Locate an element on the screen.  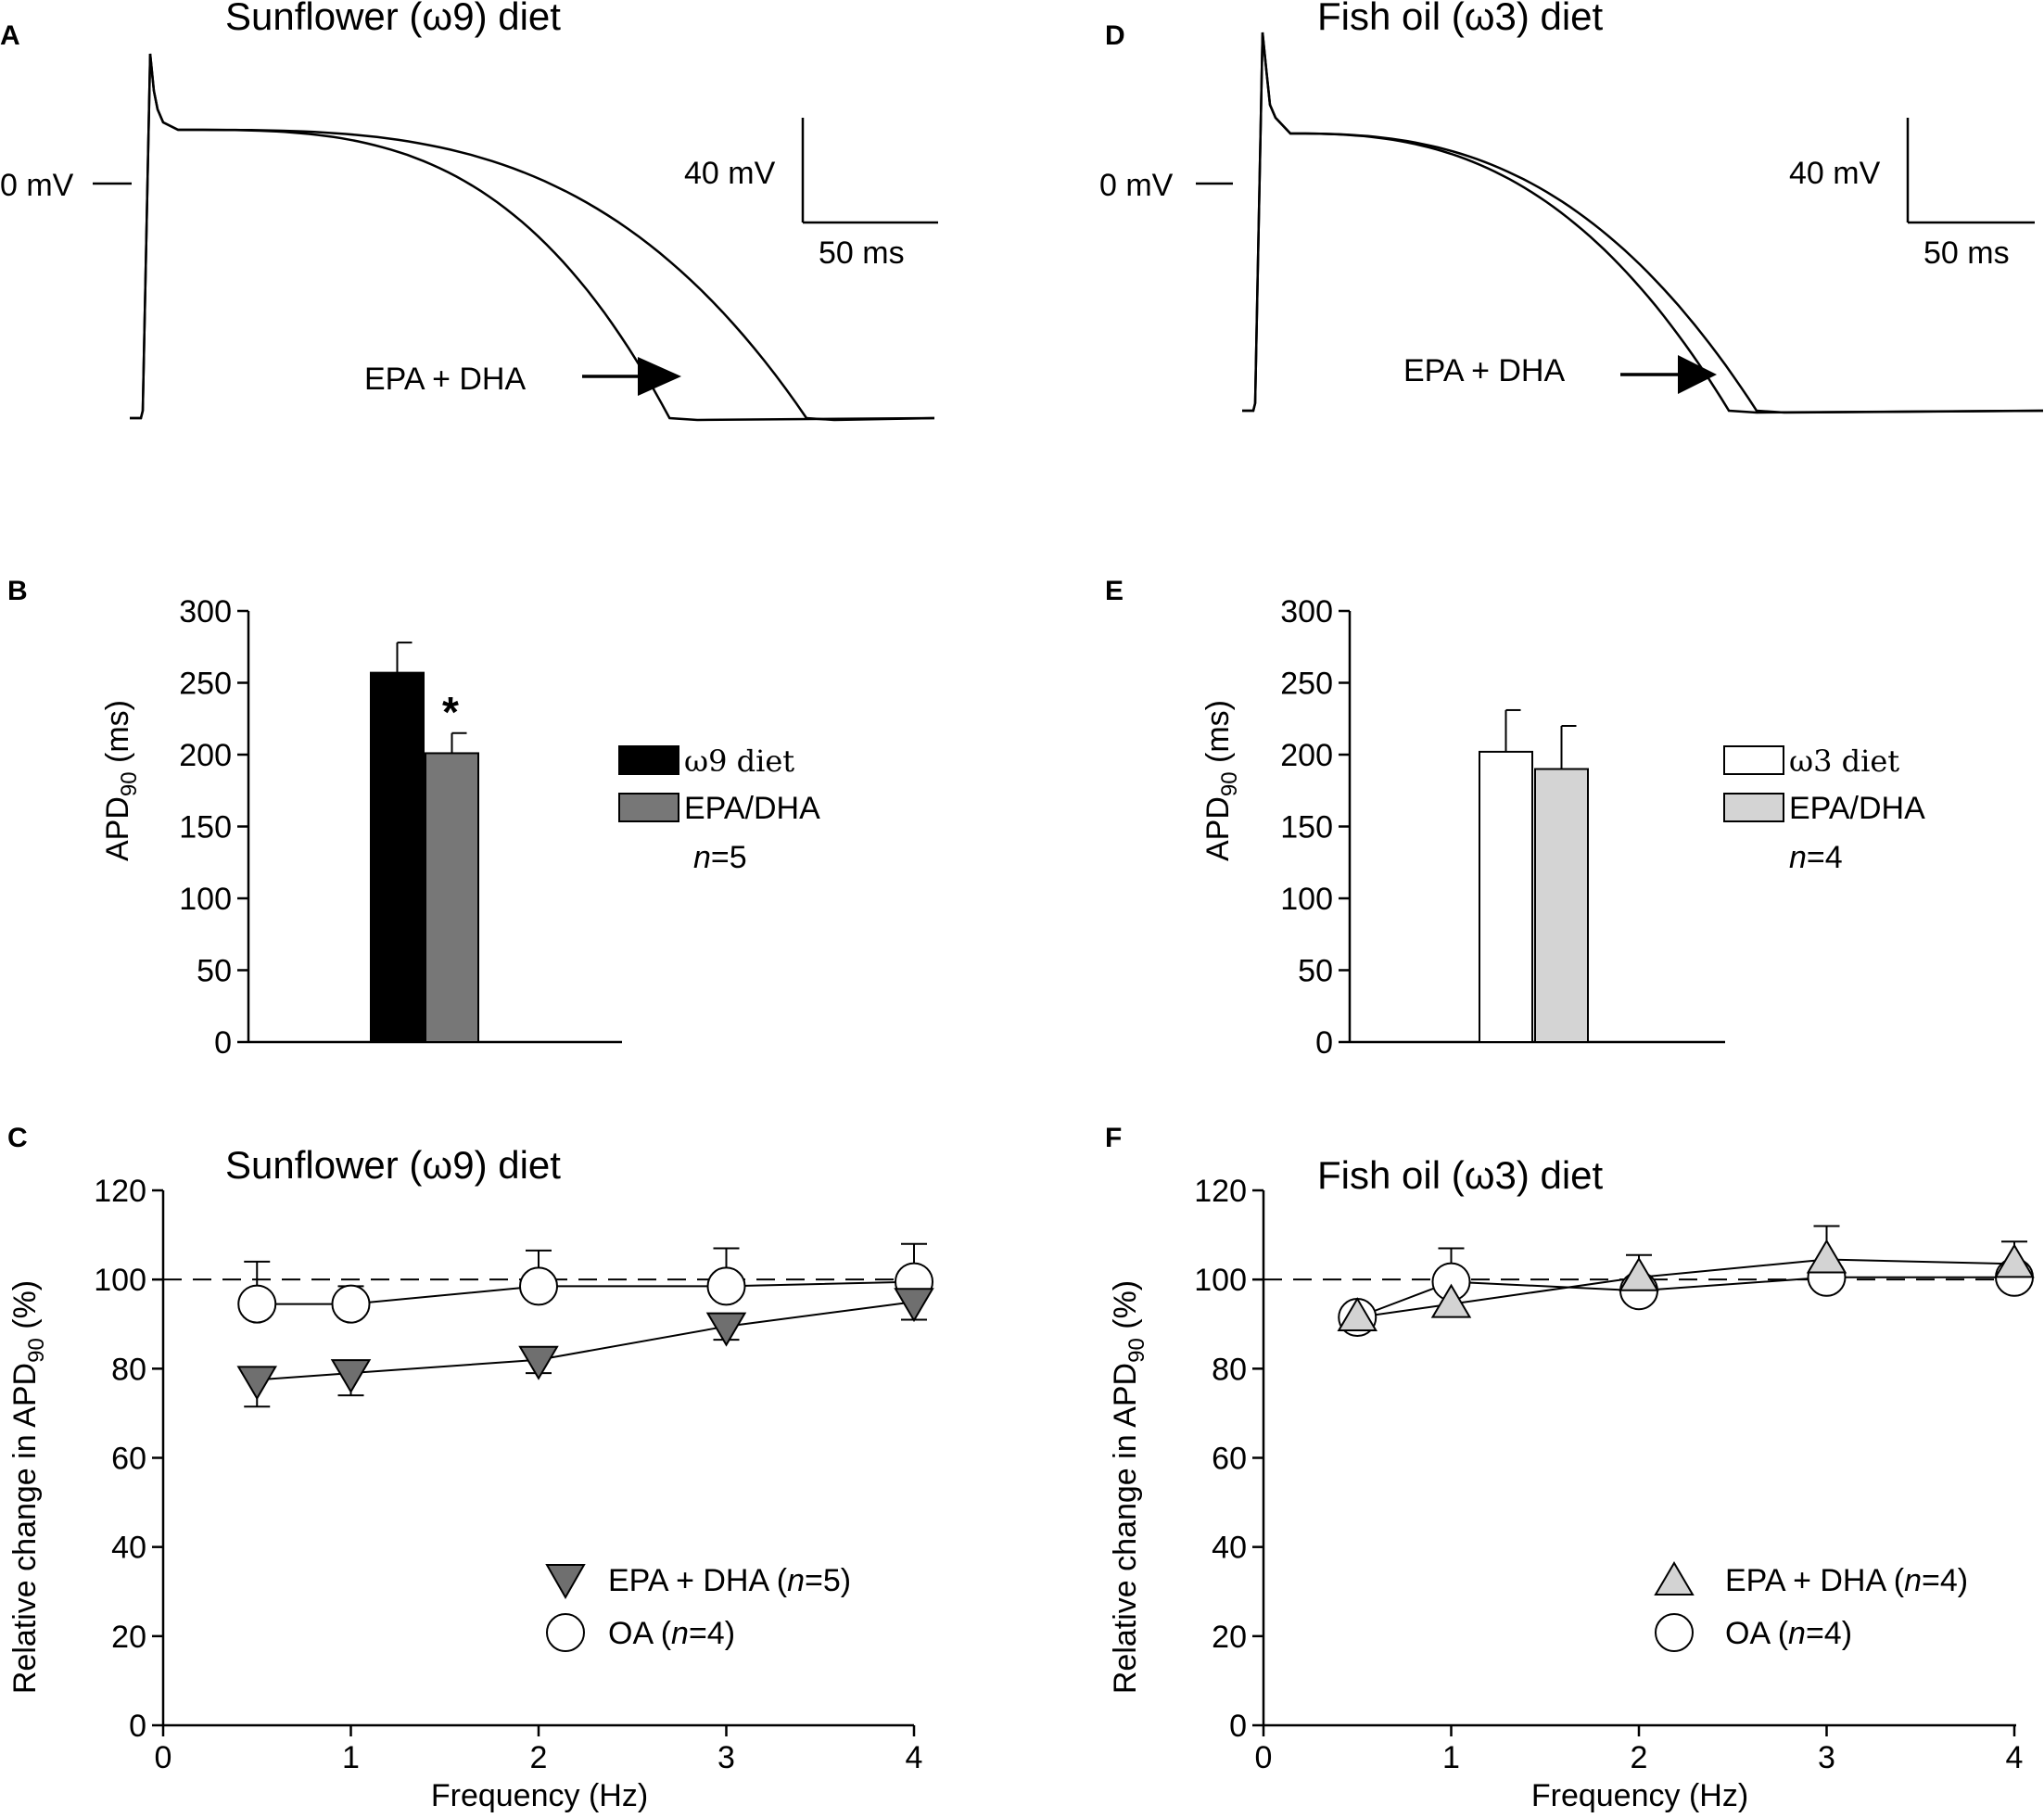
panel-d-letter: D is located at coordinates (1115, 35).